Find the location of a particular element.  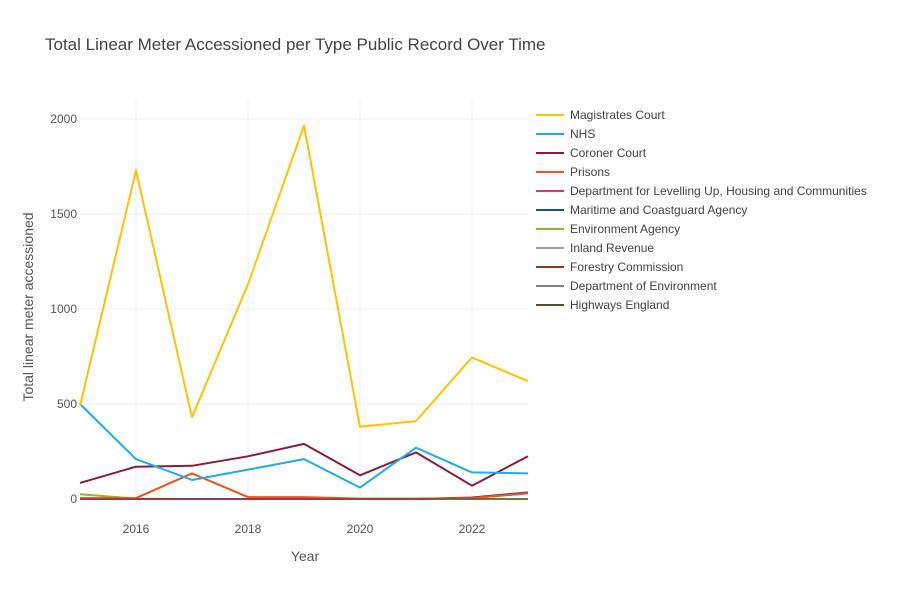

legend-label: Highways England is located at coordinates (619, 305).